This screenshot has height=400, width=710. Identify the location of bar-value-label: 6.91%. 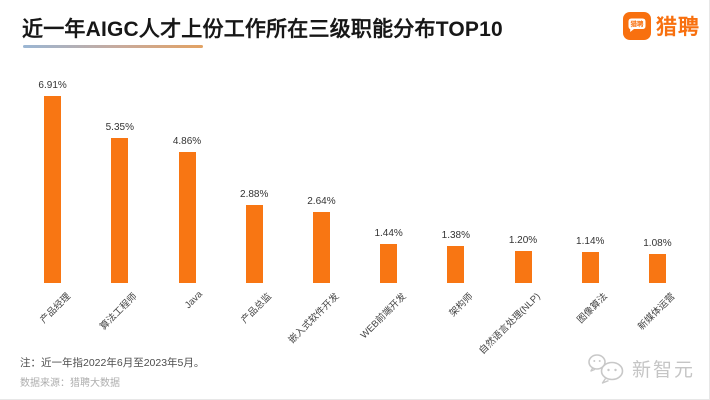
(52, 85).